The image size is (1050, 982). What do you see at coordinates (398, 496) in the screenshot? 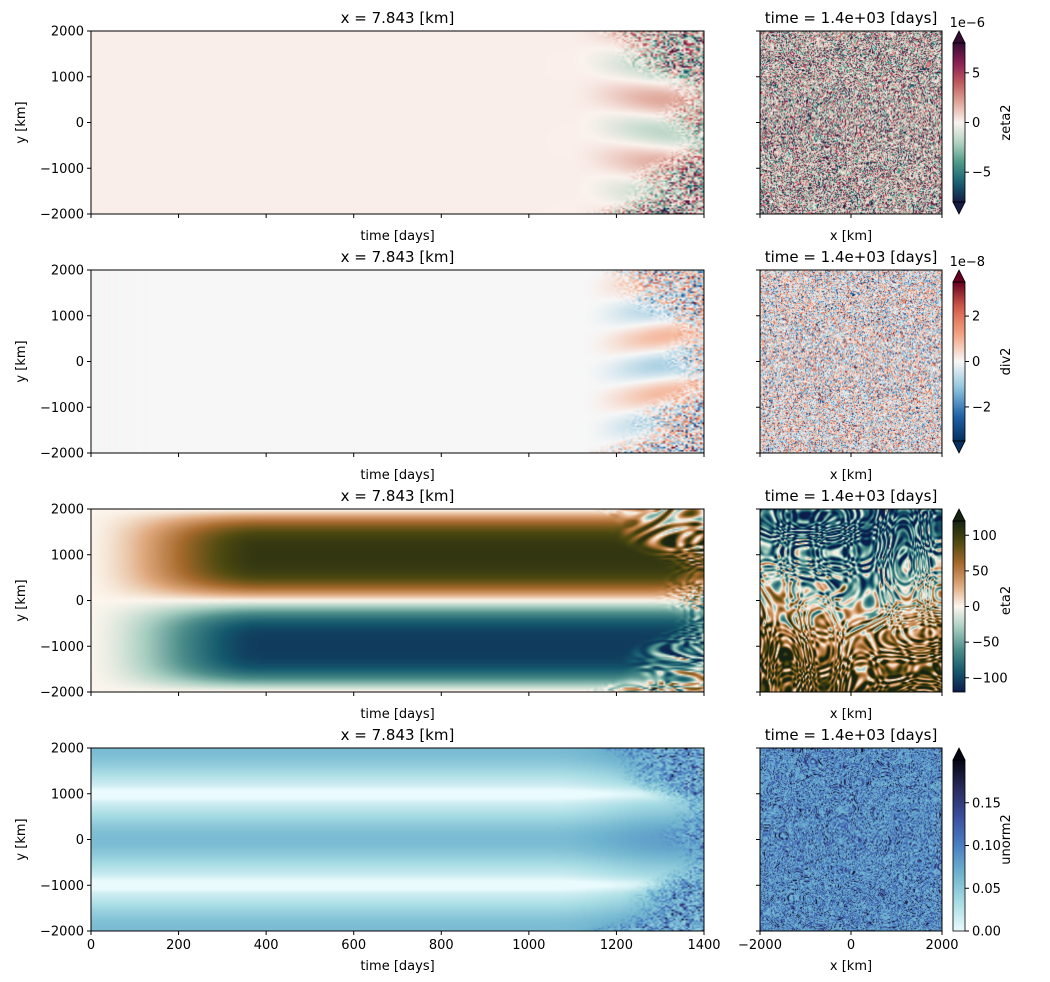
I see `hovmoller-panel-3-title: x = 7.843 [km]` at bounding box center [398, 496].